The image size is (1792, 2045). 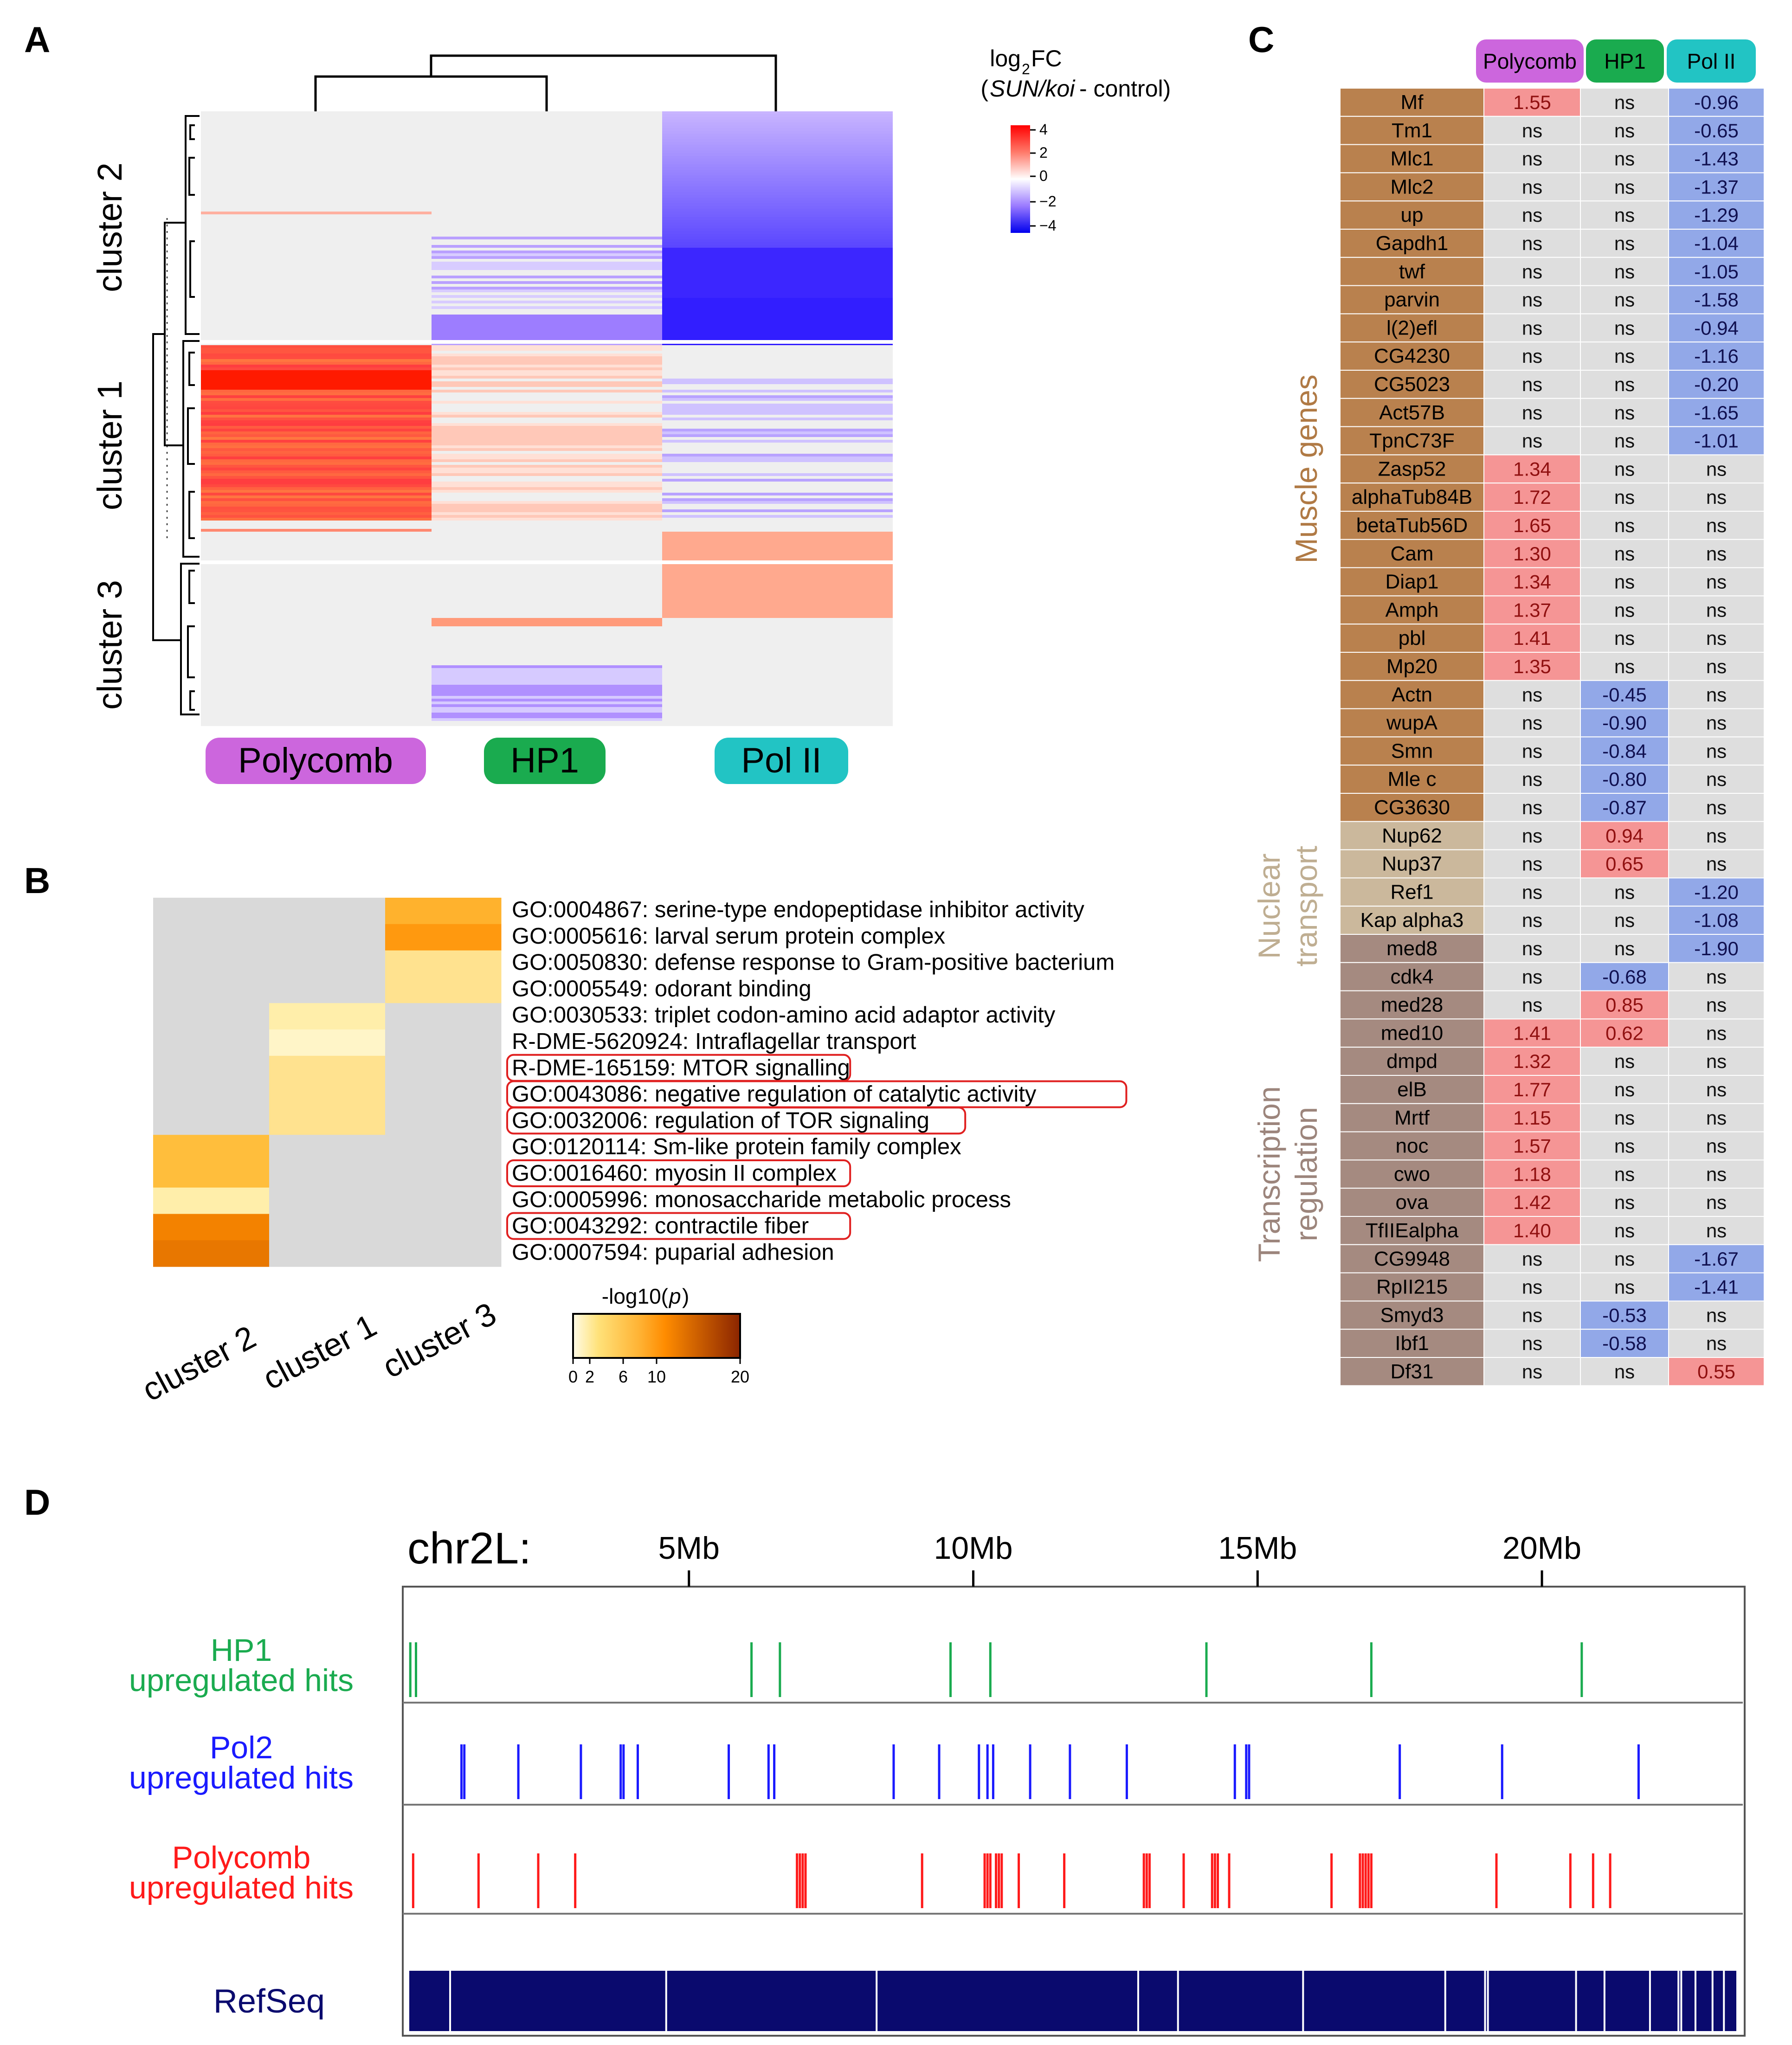 What do you see at coordinates (241, 1747) in the screenshot?
I see `track-label: Pol2` at bounding box center [241, 1747].